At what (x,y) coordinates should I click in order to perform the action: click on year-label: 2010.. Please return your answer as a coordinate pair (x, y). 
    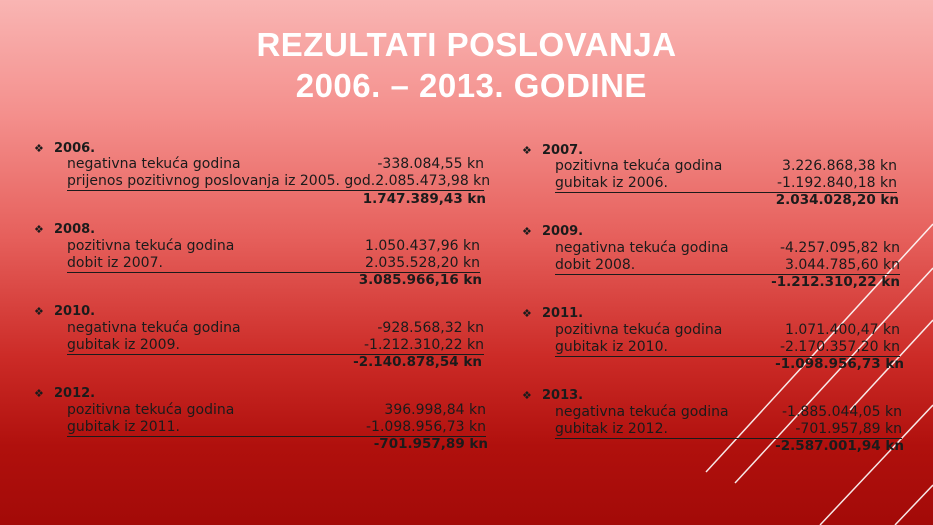
    Looking at the image, I should click on (75, 311).